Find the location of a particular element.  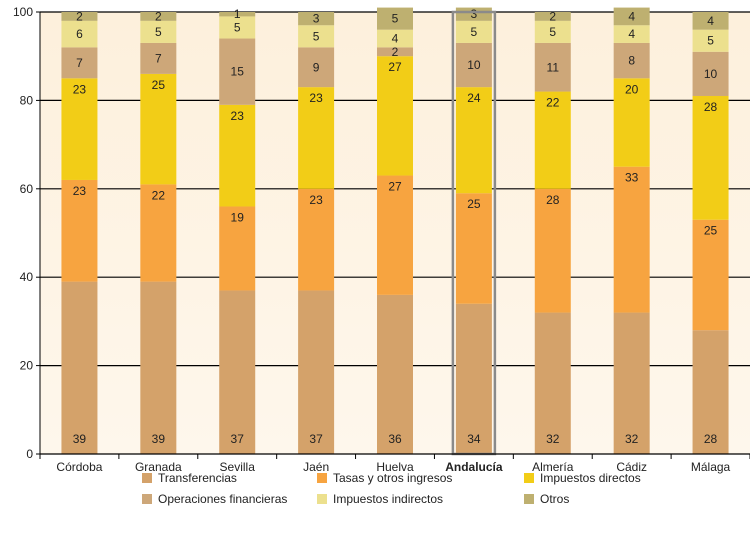

x-tick-label: Andalucía is located at coordinates (474, 467).